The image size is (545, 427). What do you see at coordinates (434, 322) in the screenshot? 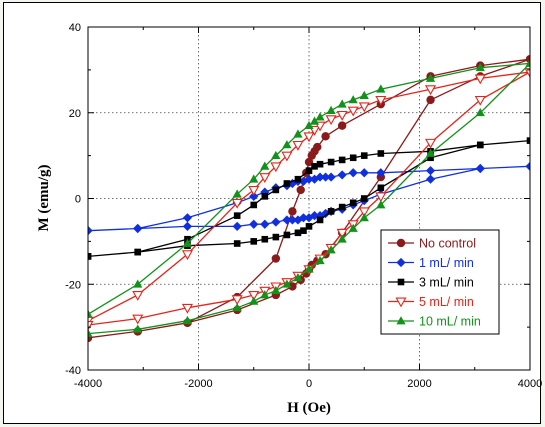
I see `legend-item: 10 mL/ min` at bounding box center [434, 322].